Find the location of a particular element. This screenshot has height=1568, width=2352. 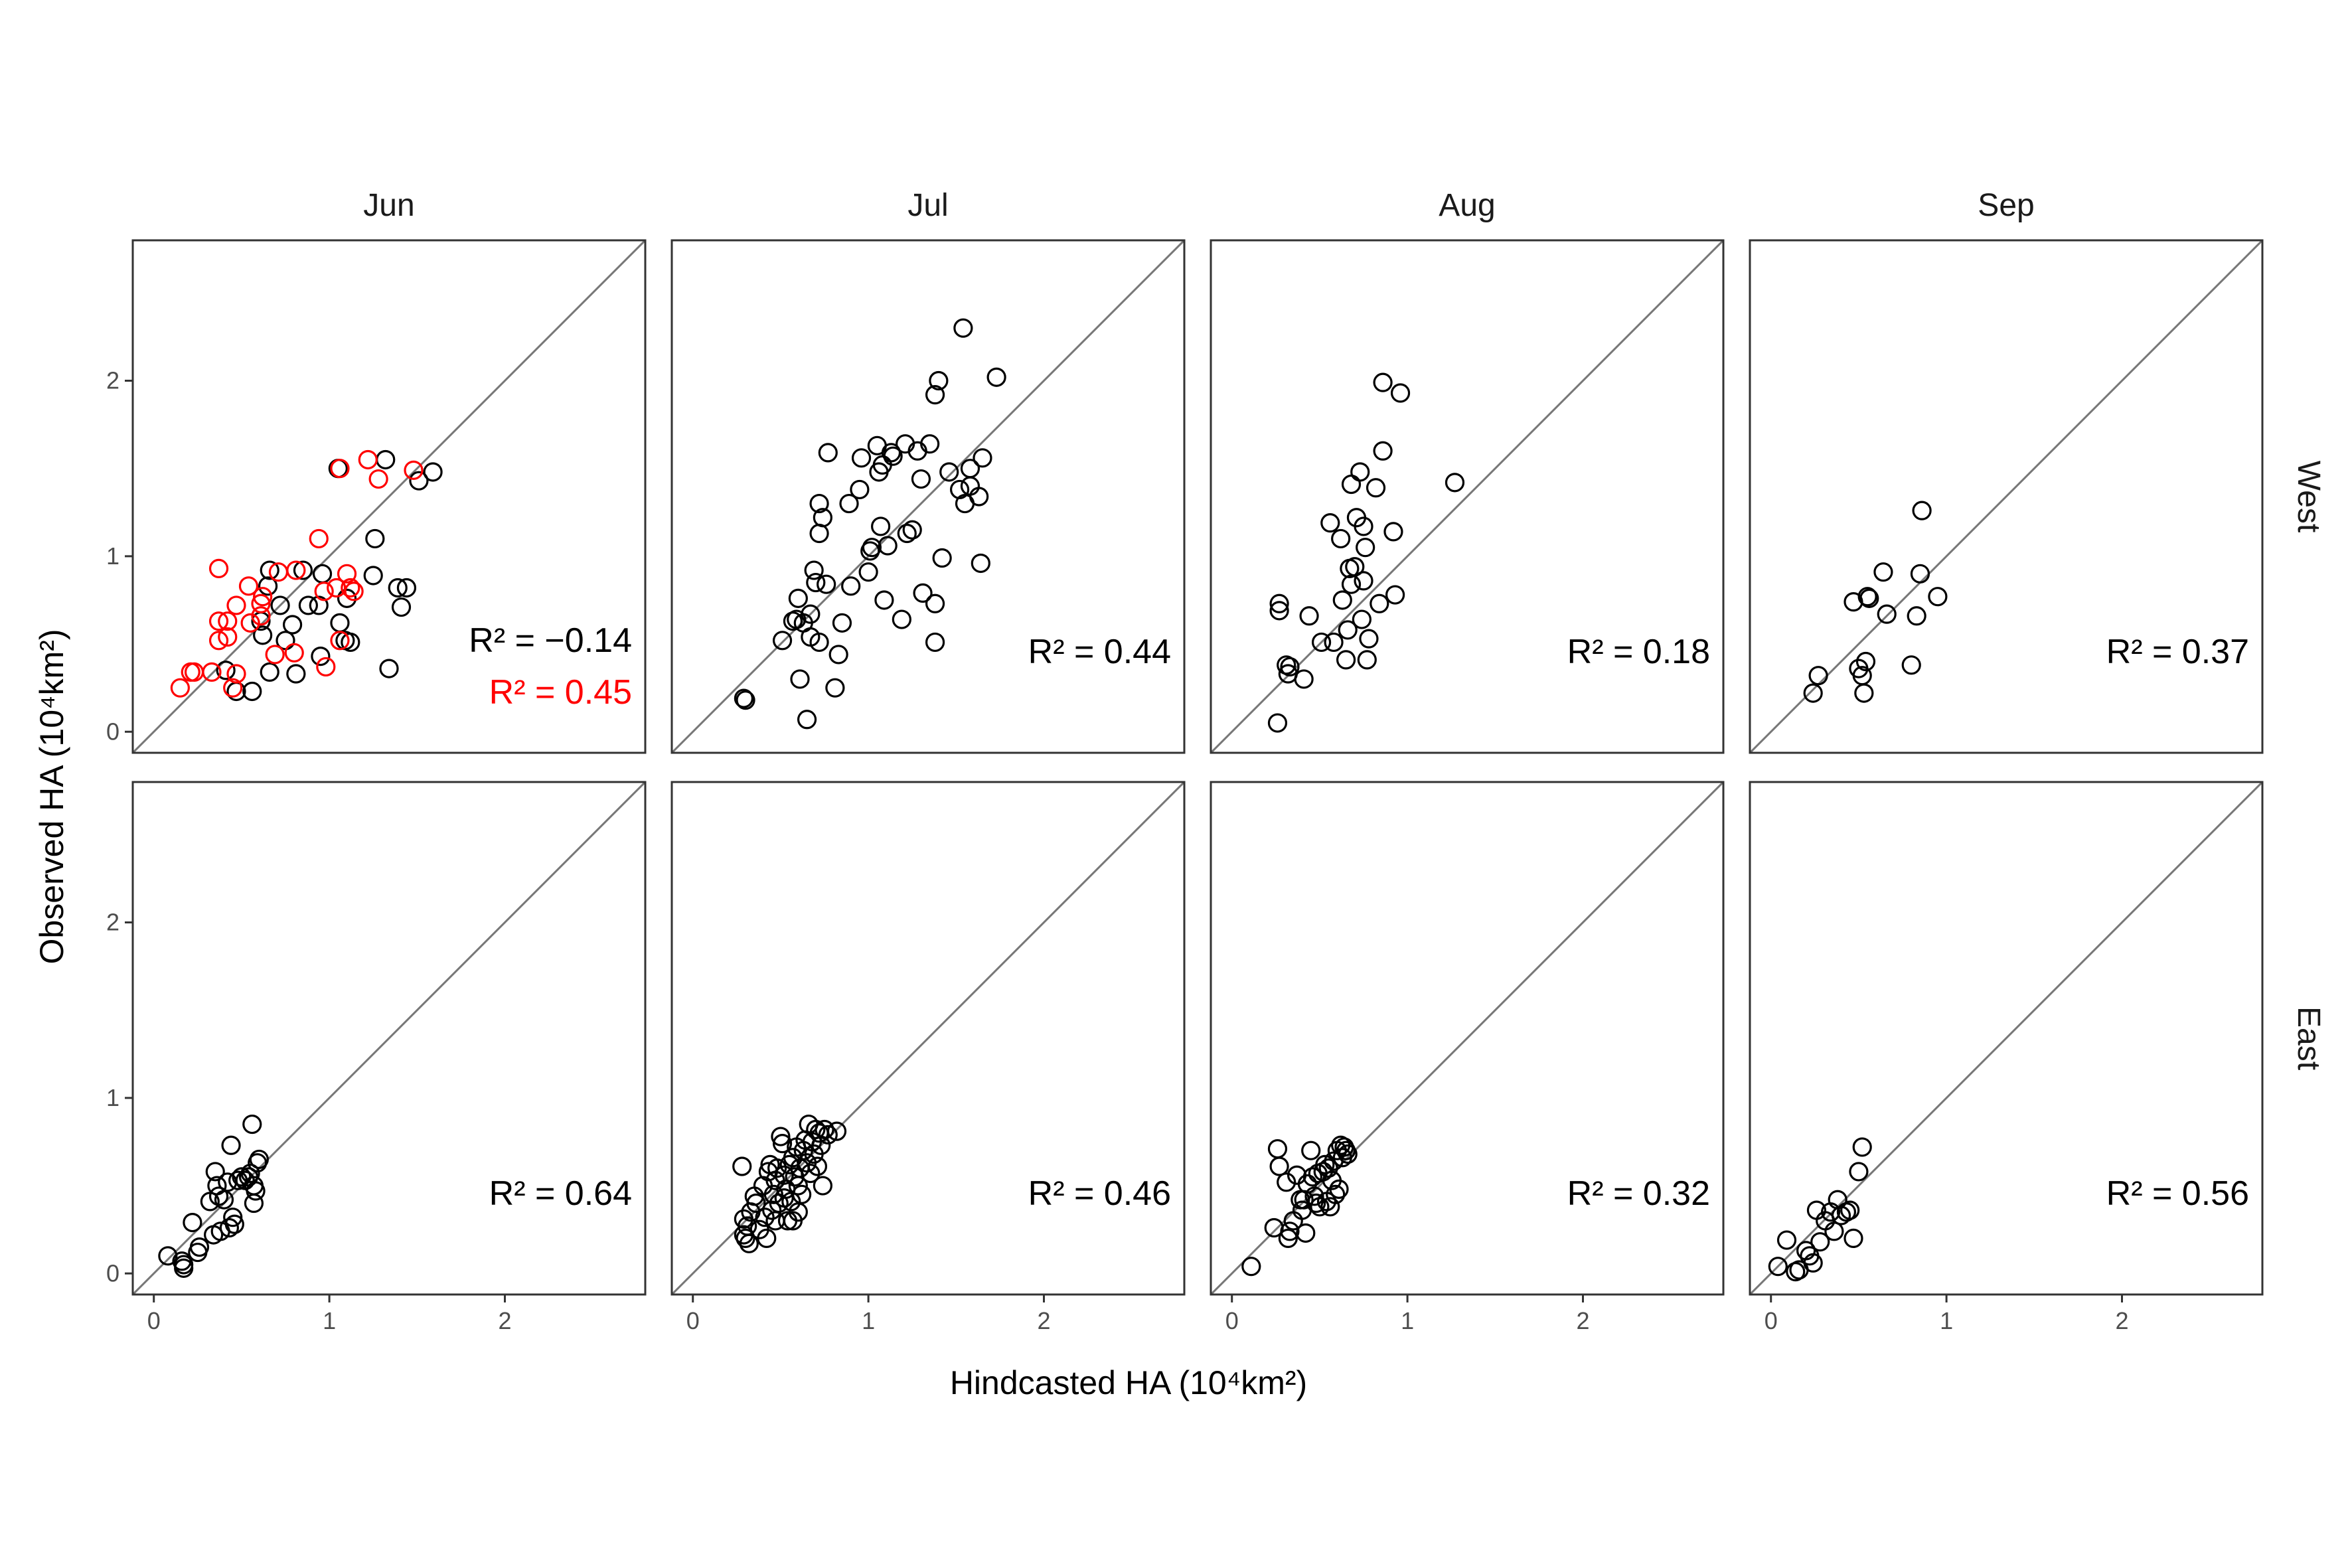

panel-east-jun: R² = 0.64 0 1 2 0 1 2 is located at coordinates (377, 1057).